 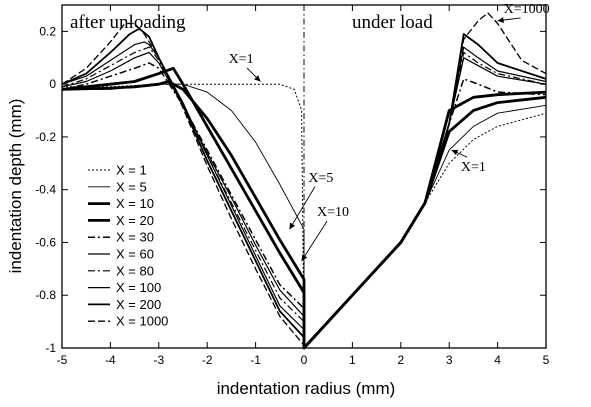 What do you see at coordinates (142, 321) in the screenshot?
I see `legend-label: X = 1000` at bounding box center [142, 321].